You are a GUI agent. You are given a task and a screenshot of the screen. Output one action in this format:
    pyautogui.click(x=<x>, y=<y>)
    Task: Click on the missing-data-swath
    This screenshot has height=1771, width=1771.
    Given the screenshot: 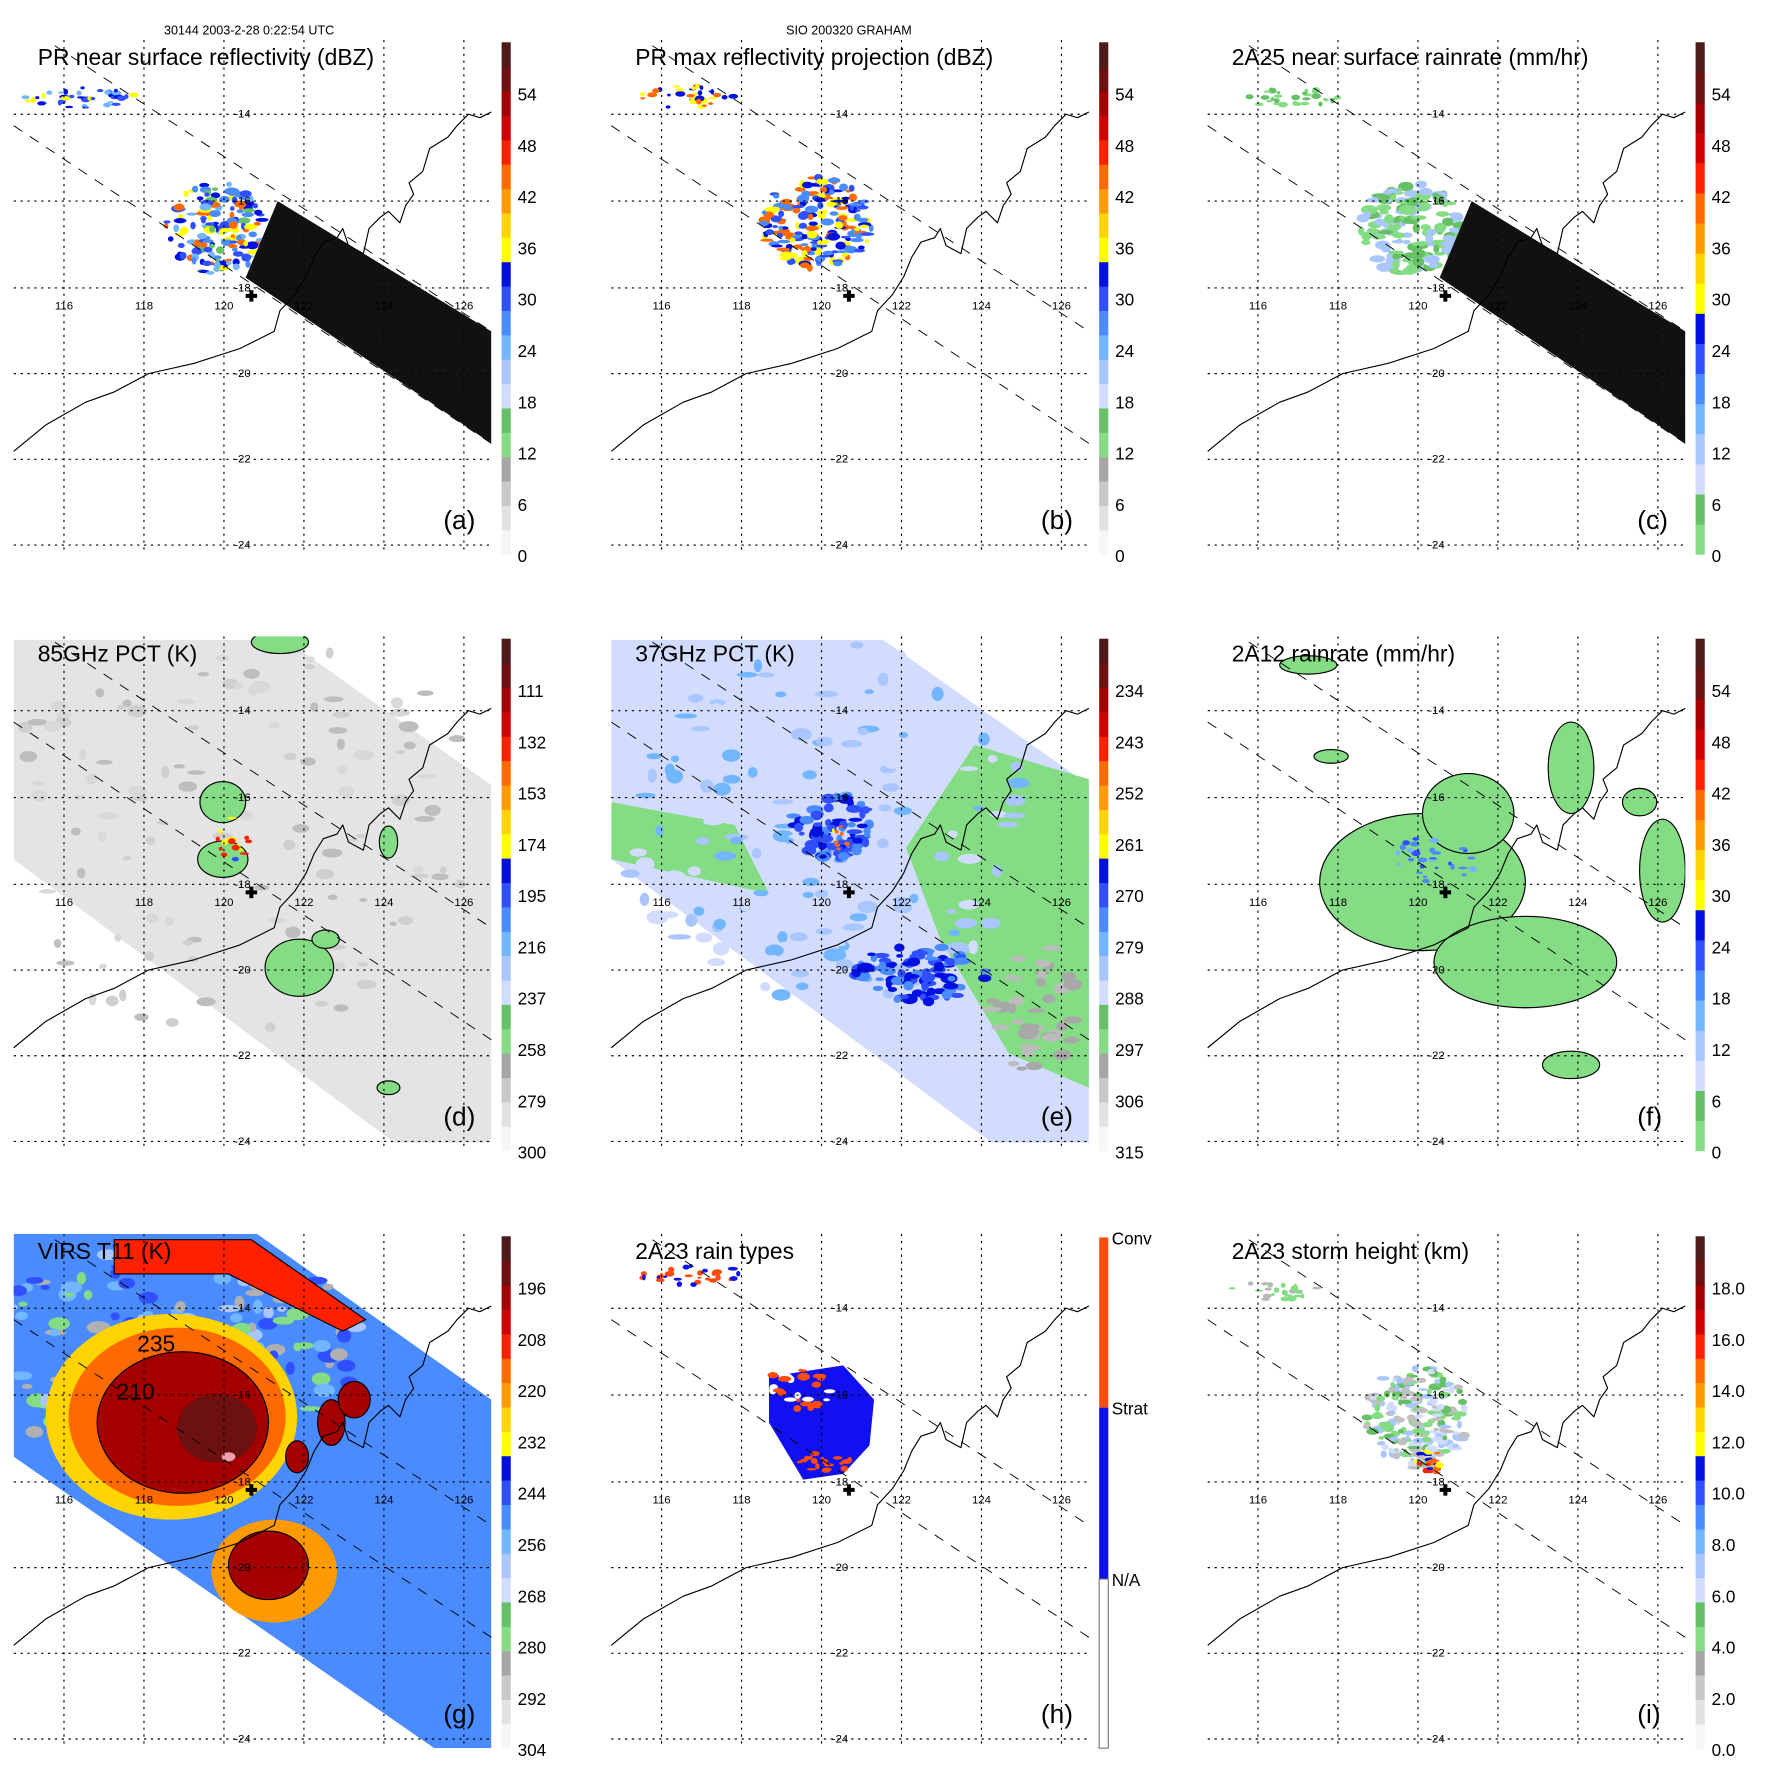 What is the action you would take?
    pyautogui.click(x=368, y=322)
    